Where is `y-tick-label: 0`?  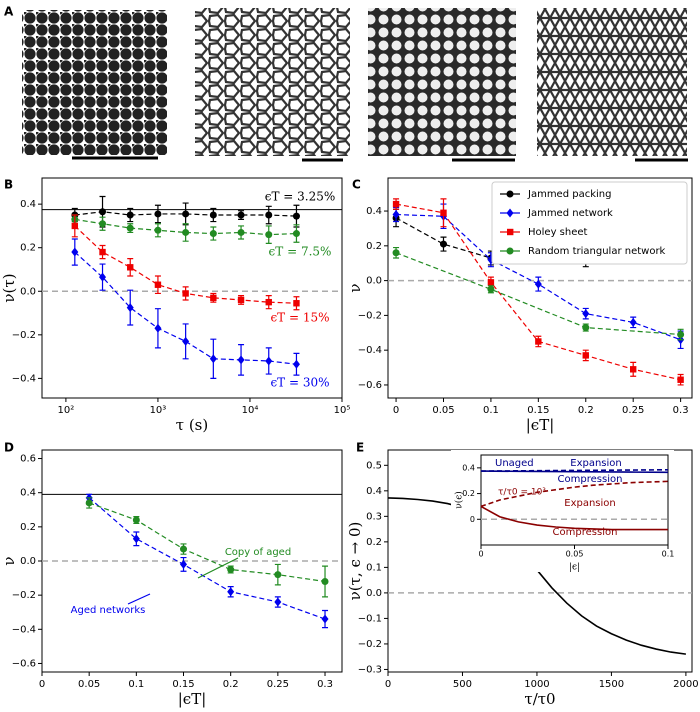 y-tick-label: 0 is located at coordinates (472, 519).